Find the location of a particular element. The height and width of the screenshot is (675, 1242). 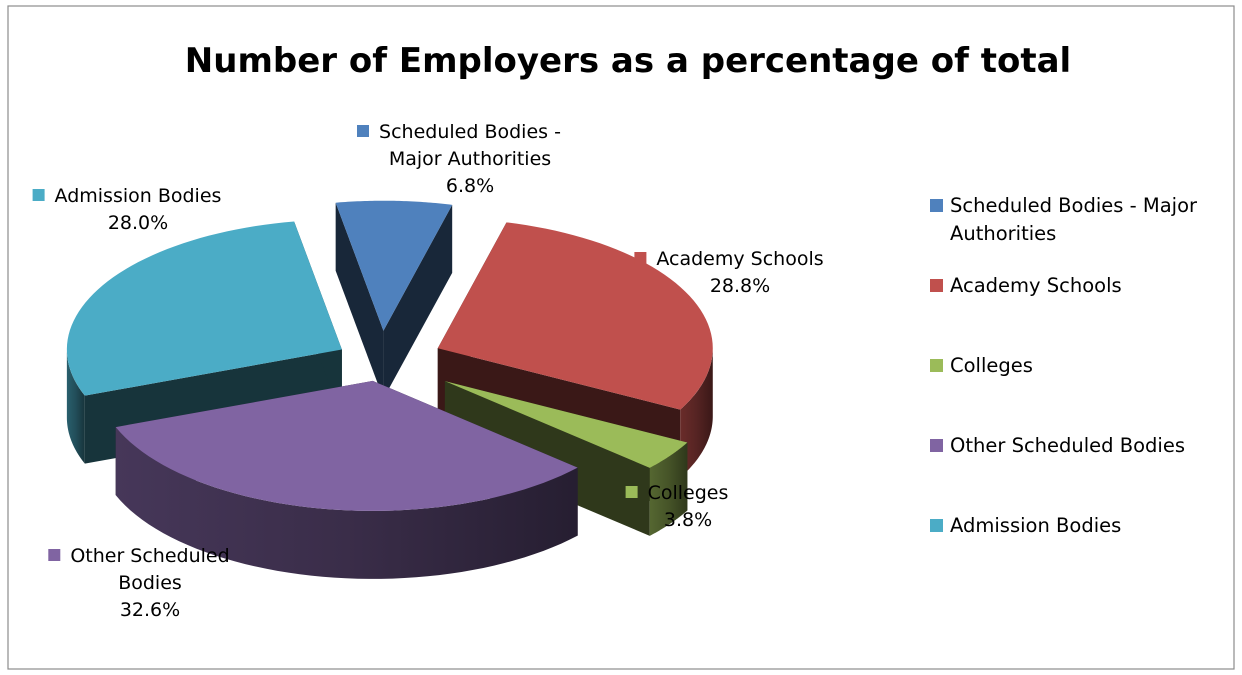

legend-label: Other Scheduled Bodies is located at coordinates (1067, 445).